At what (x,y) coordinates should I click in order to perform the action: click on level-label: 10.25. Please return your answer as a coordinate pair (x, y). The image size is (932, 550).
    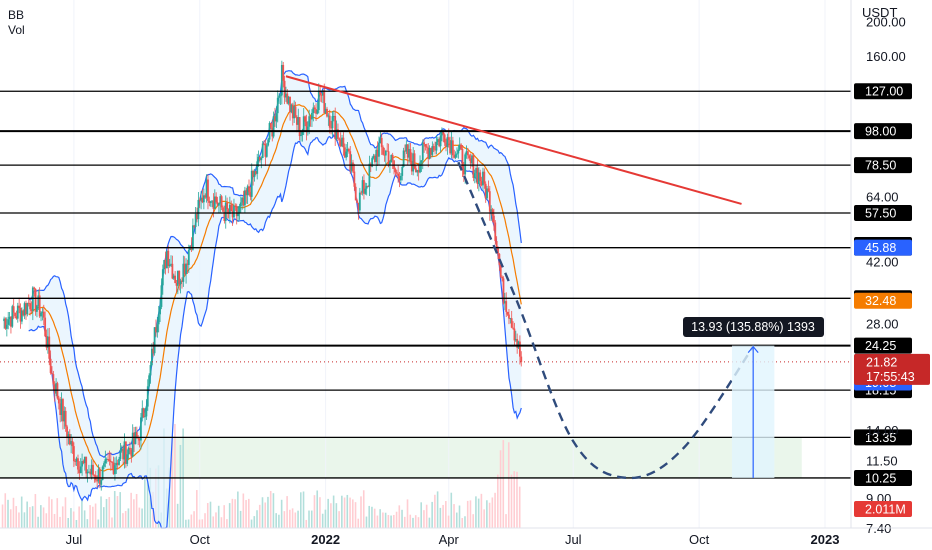
    Looking at the image, I should click on (880, 478).